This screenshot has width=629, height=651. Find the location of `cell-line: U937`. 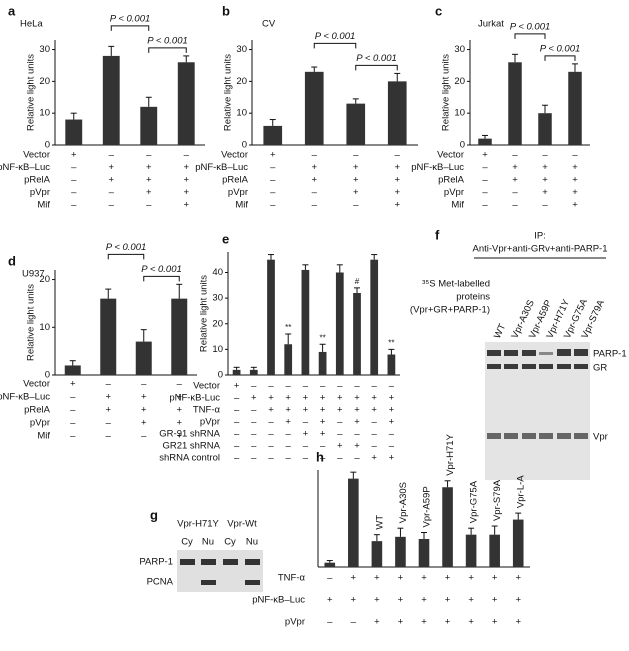

cell-line: U937 is located at coordinates (33, 274).